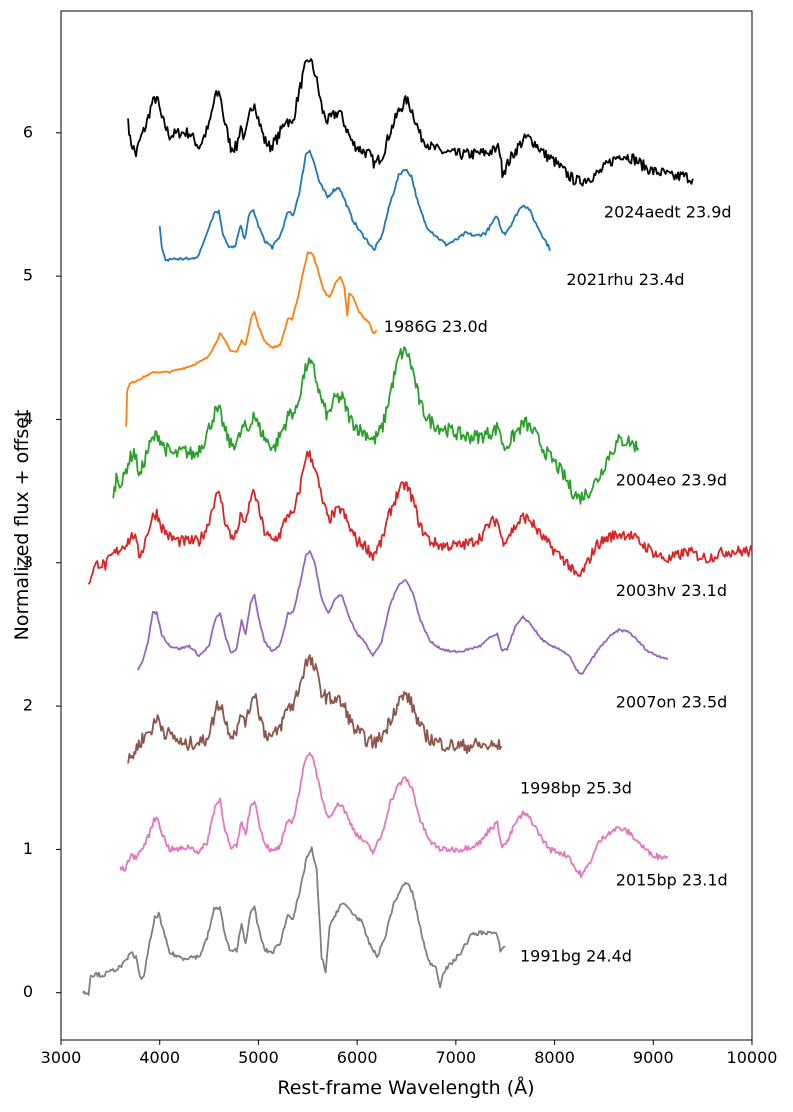 The width and height of the screenshot is (793, 1112). I want to click on x-tick-label: 3000, so click(61, 1057).